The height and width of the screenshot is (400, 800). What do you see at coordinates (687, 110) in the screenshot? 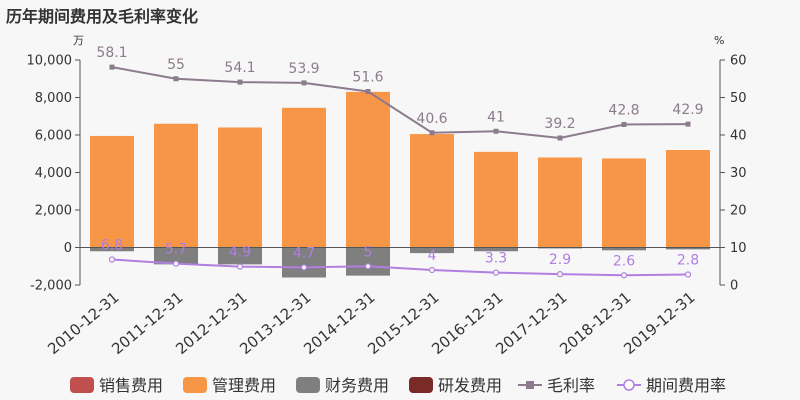
I see `data-label-毛利率: 42.9` at bounding box center [687, 110].